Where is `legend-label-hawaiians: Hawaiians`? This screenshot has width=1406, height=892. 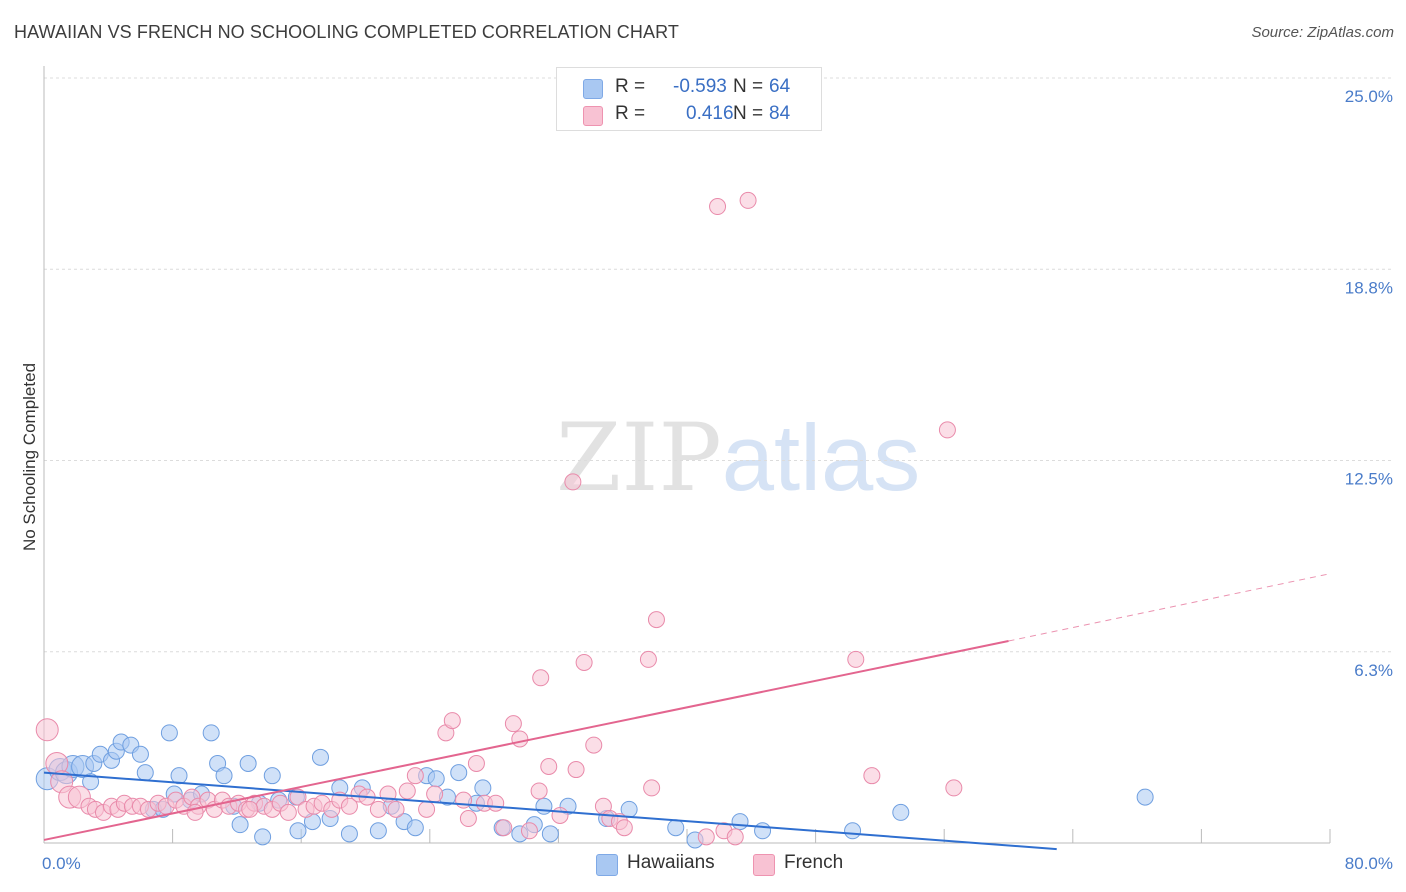
legend-label-hawaiians: Hawaiians is located at coordinates (671, 862).